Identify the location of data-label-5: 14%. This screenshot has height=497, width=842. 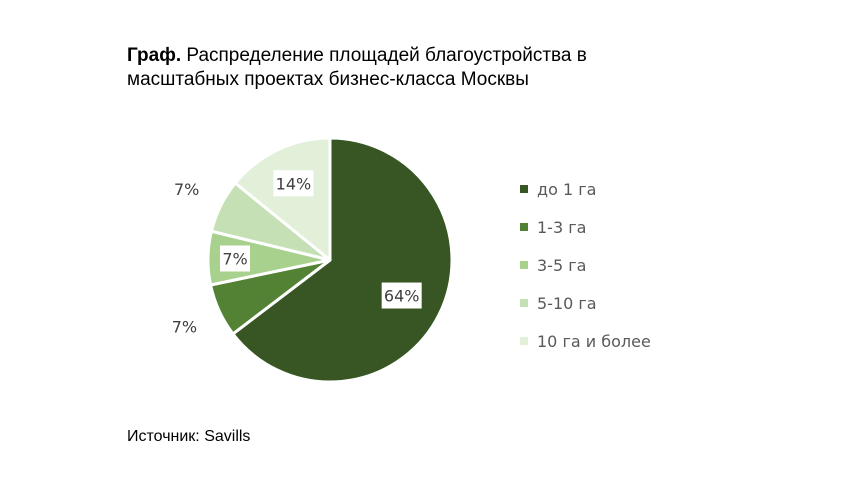
(293, 183).